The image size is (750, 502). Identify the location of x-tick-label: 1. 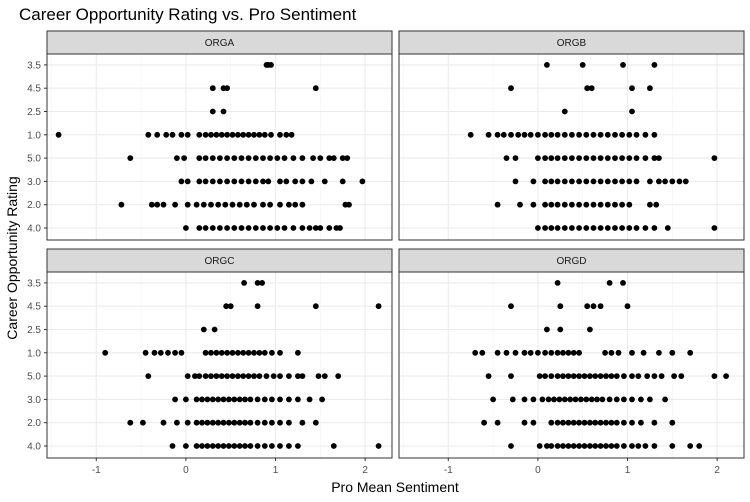
(276, 470).